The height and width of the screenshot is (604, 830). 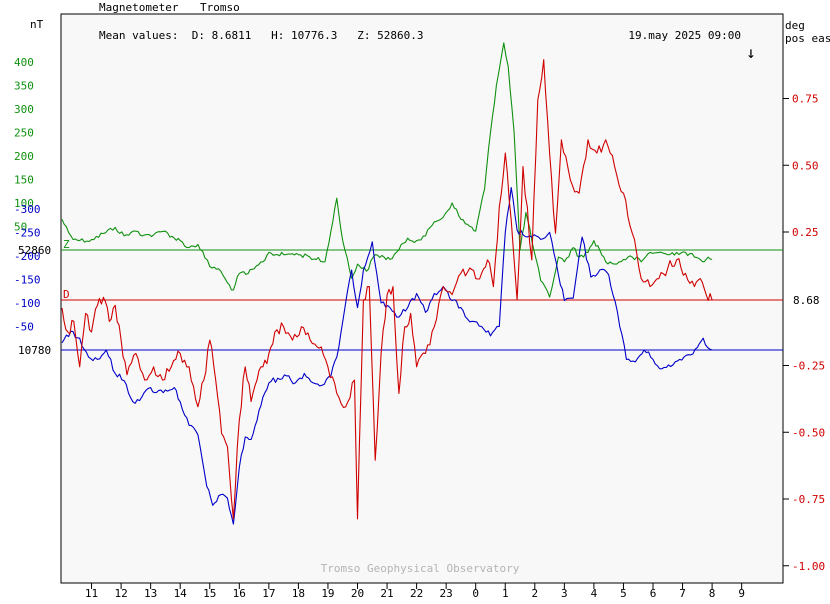 What do you see at coordinates (34, 350) in the screenshot?
I see `h-baseline-label: 10780` at bounding box center [34, 350].